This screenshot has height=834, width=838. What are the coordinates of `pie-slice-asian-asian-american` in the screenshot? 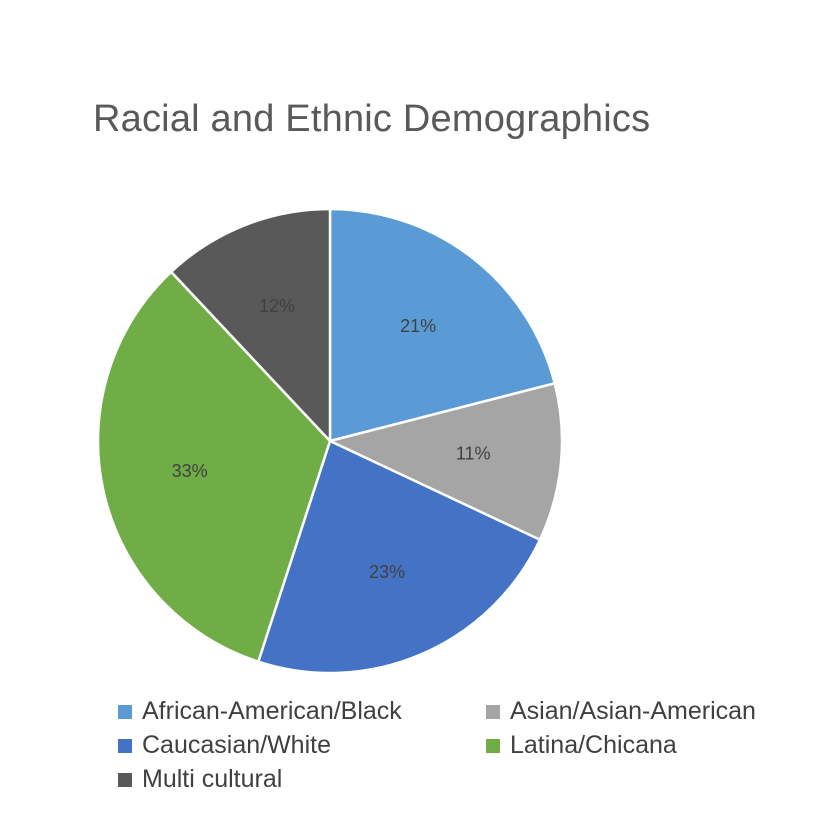 It's located at (446, 462).